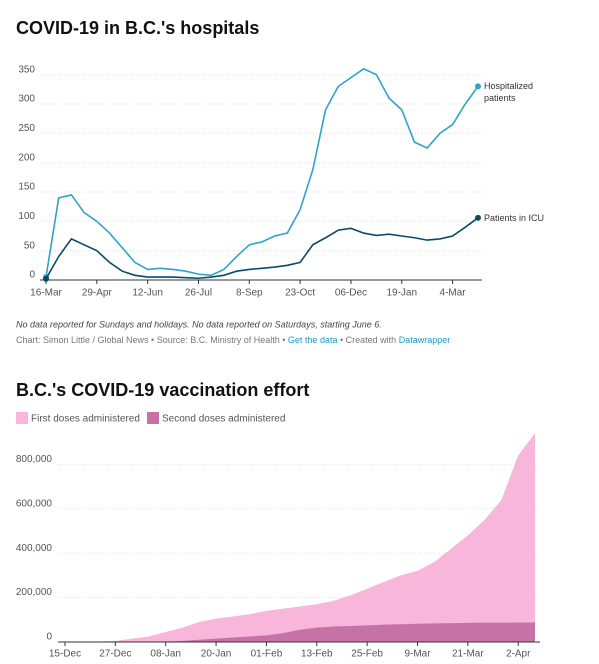 This screenshot has height=664, width=599. I want to click on x-tick-label: 29-Apr, so click(97, 293).